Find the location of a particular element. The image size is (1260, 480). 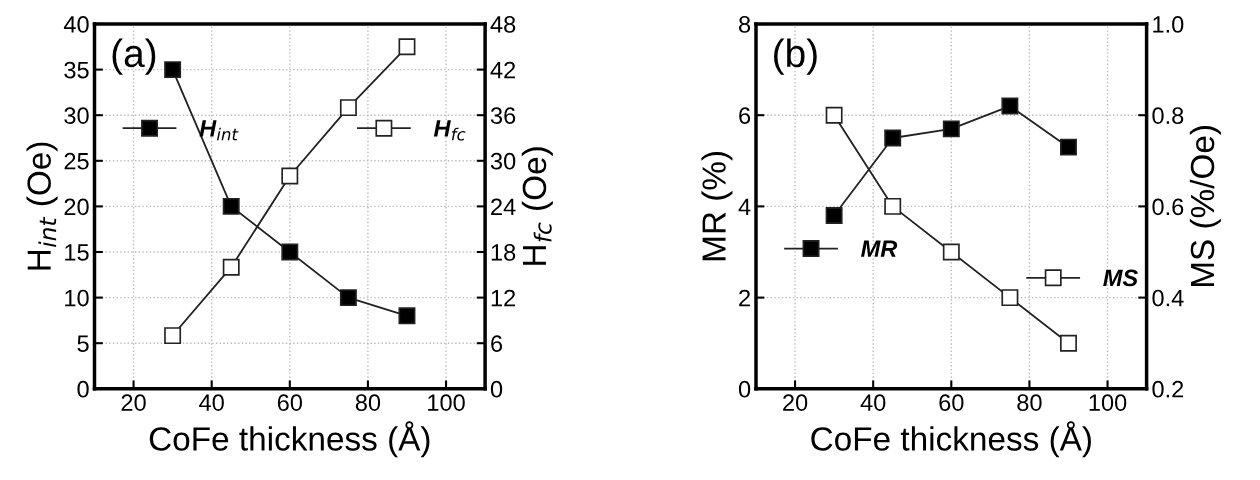

annotation: (b) is located at coordinates (795, 56).